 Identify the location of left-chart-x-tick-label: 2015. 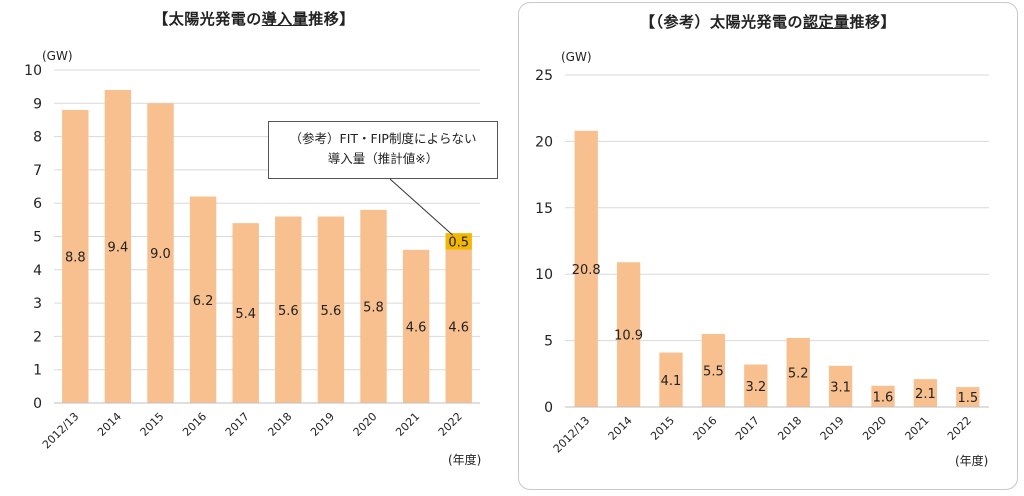
(152, 424).